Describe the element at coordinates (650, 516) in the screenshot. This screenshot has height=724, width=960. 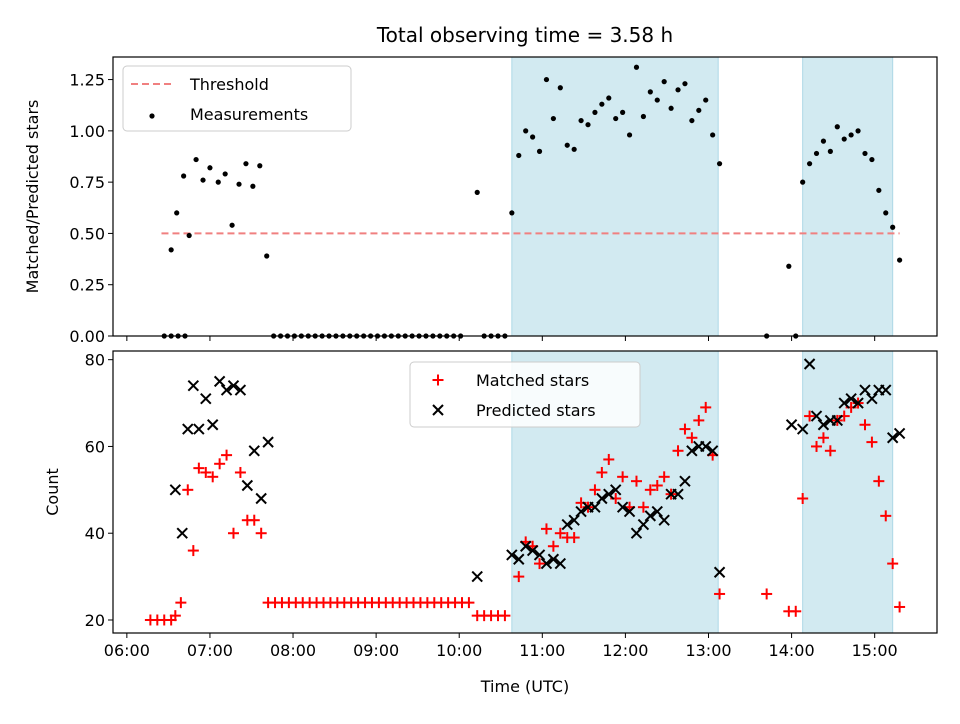
I see `data-point-1-36-b` at that location.